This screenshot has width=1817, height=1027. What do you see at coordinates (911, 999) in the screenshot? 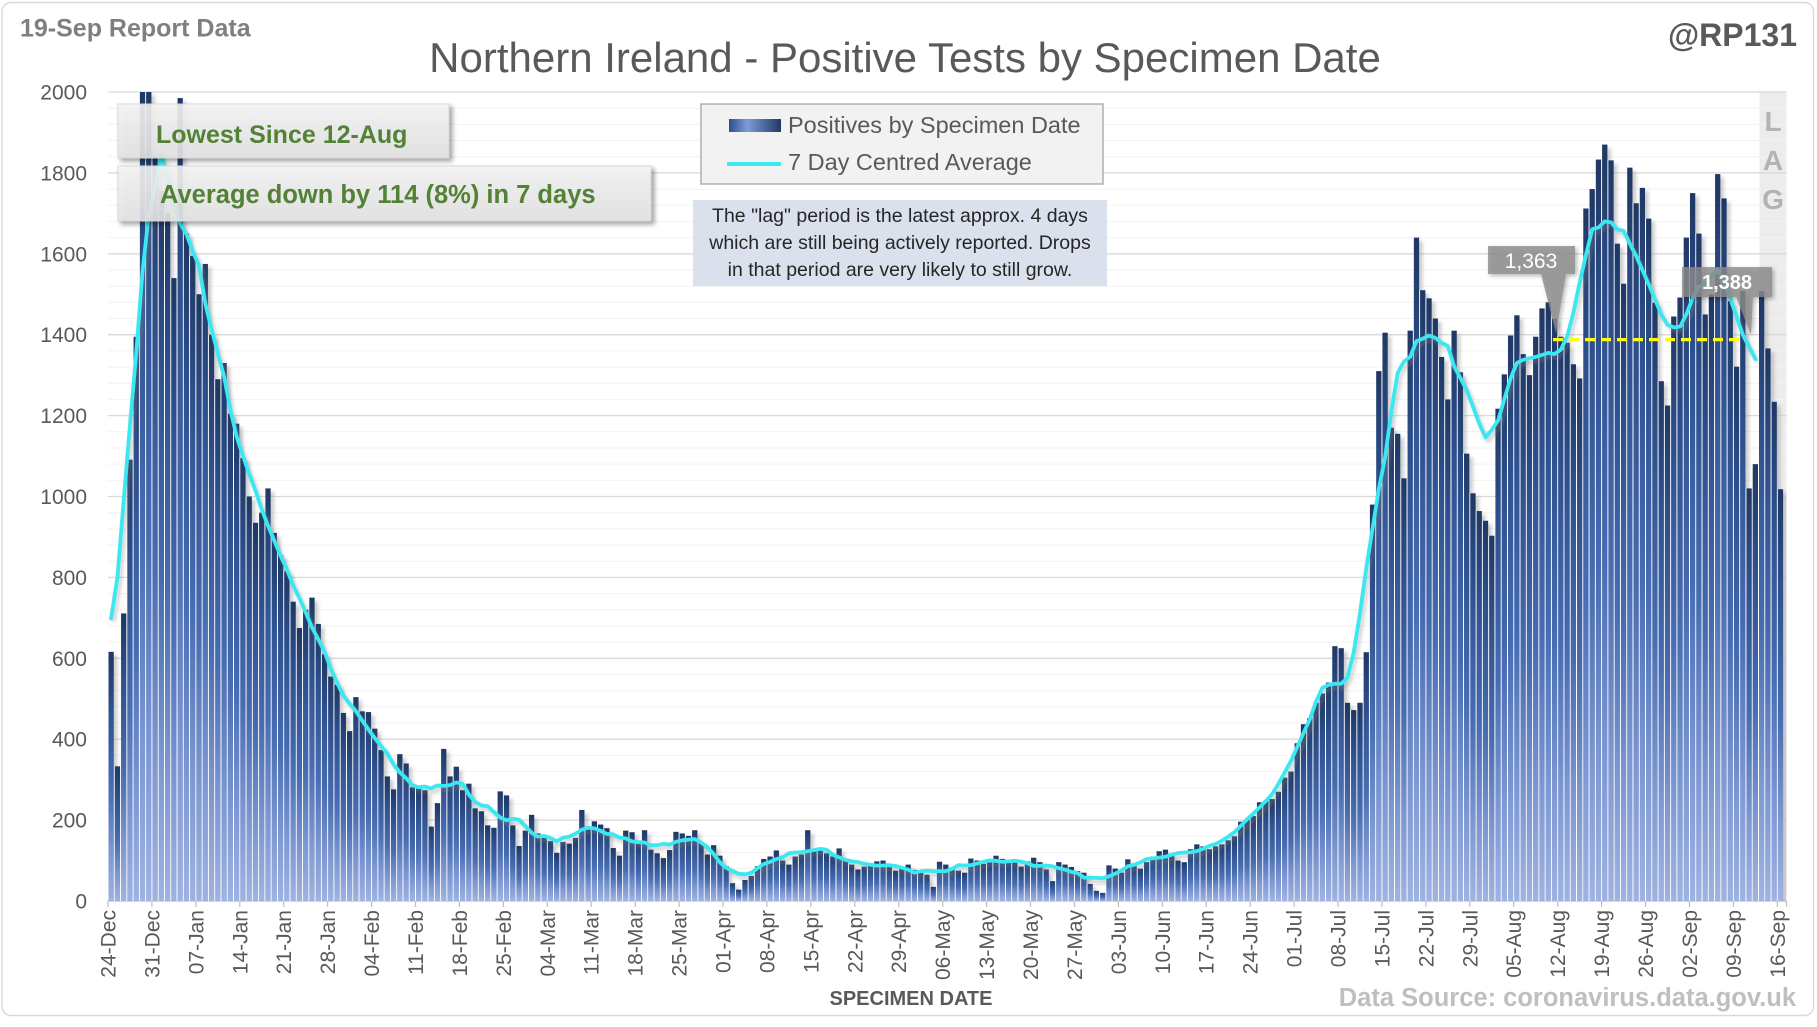
I see `svg-text: SPECIMEN DATE` at bounding box center [911, 999].